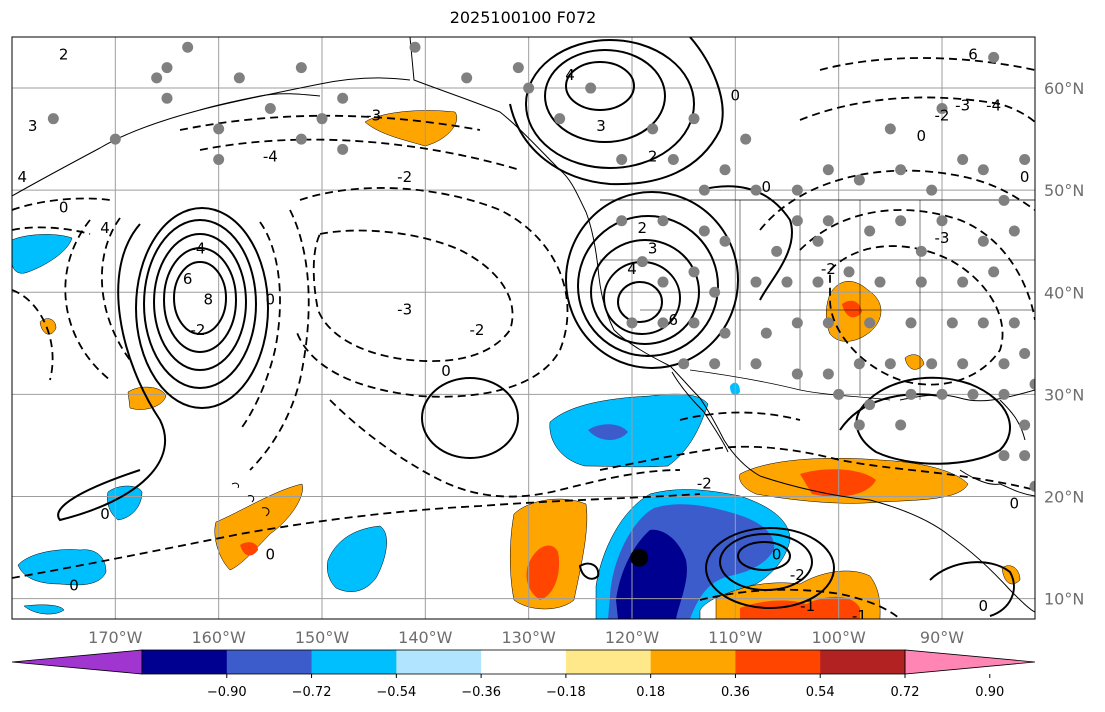 Image resolution: width=1105 pixels, height=712 pixels. I want to click on colorbar-tick-label: 0.90, so click(989, 692).